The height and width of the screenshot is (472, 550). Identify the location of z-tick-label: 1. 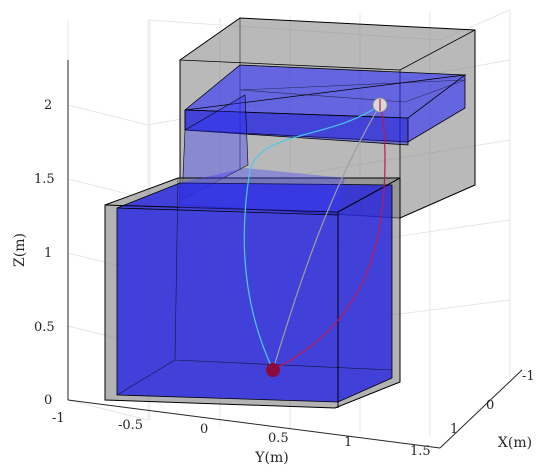
(48, 253).